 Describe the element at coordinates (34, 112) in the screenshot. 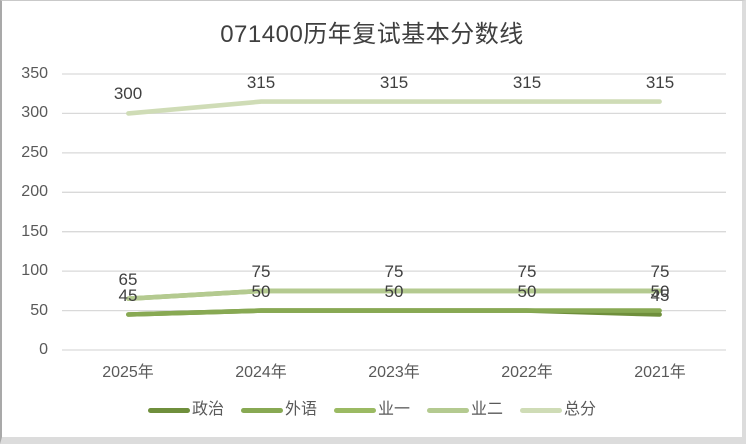

I see `y-tick-label: 300` at that location.